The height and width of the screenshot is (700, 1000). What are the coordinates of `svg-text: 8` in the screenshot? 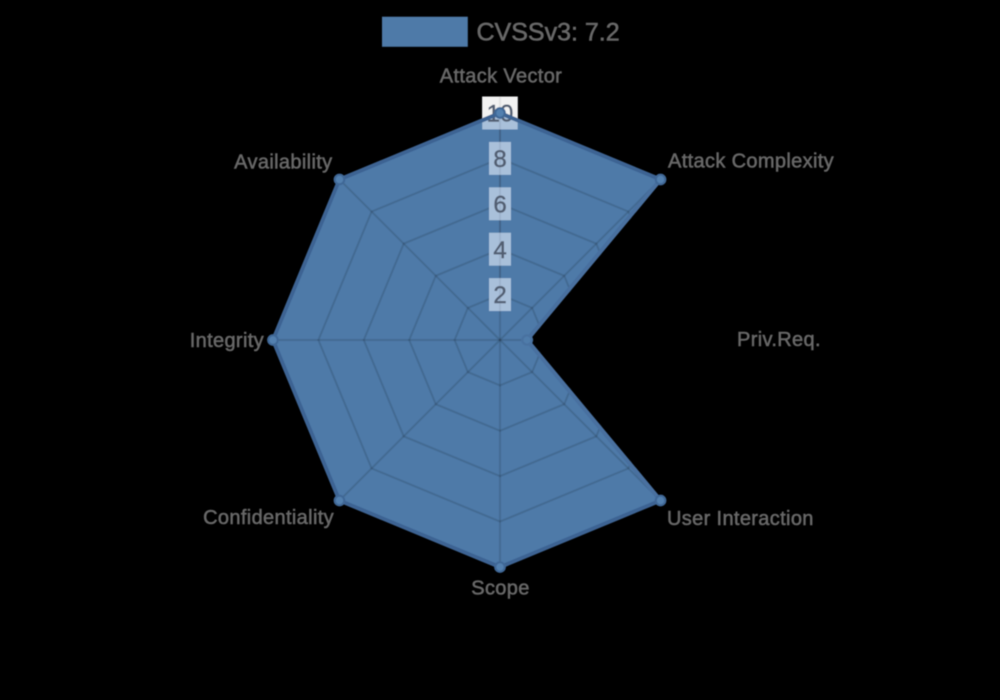 It's located at (499, 159).